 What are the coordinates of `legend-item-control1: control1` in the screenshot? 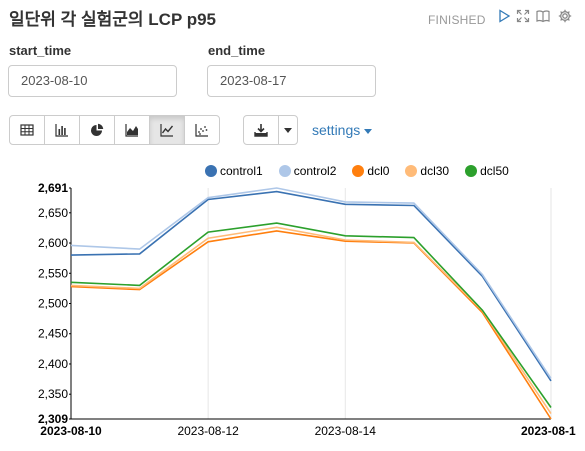 It's located at (234, 171).